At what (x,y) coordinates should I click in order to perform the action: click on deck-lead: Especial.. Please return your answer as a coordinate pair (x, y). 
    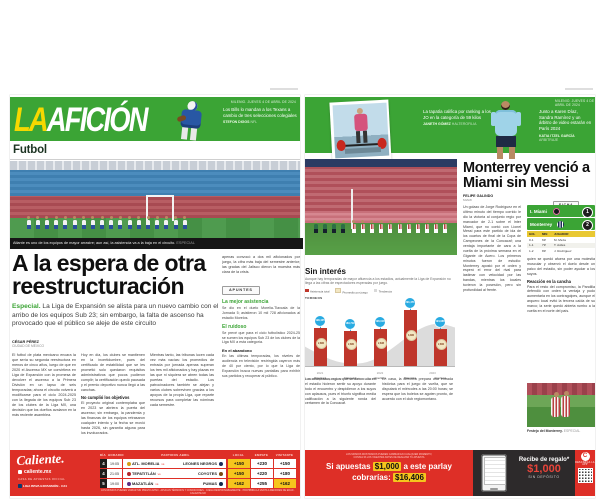
    Looking at the image, I should click on (26, 306).